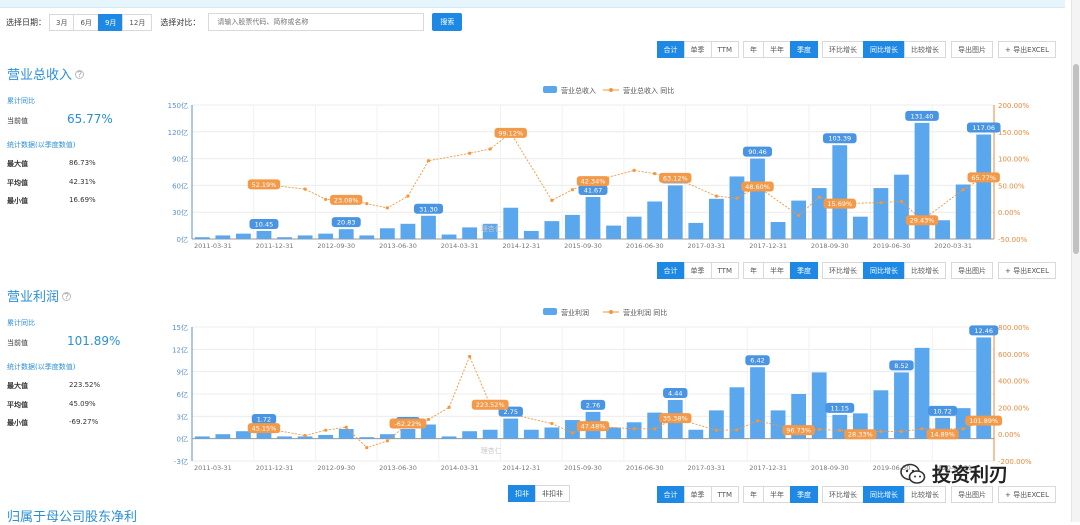 This screenshot has width=1080, height=525. Describe the element at coordinates (803, 494) in the screenshot. I see `period-option-2: 季度` at that location.